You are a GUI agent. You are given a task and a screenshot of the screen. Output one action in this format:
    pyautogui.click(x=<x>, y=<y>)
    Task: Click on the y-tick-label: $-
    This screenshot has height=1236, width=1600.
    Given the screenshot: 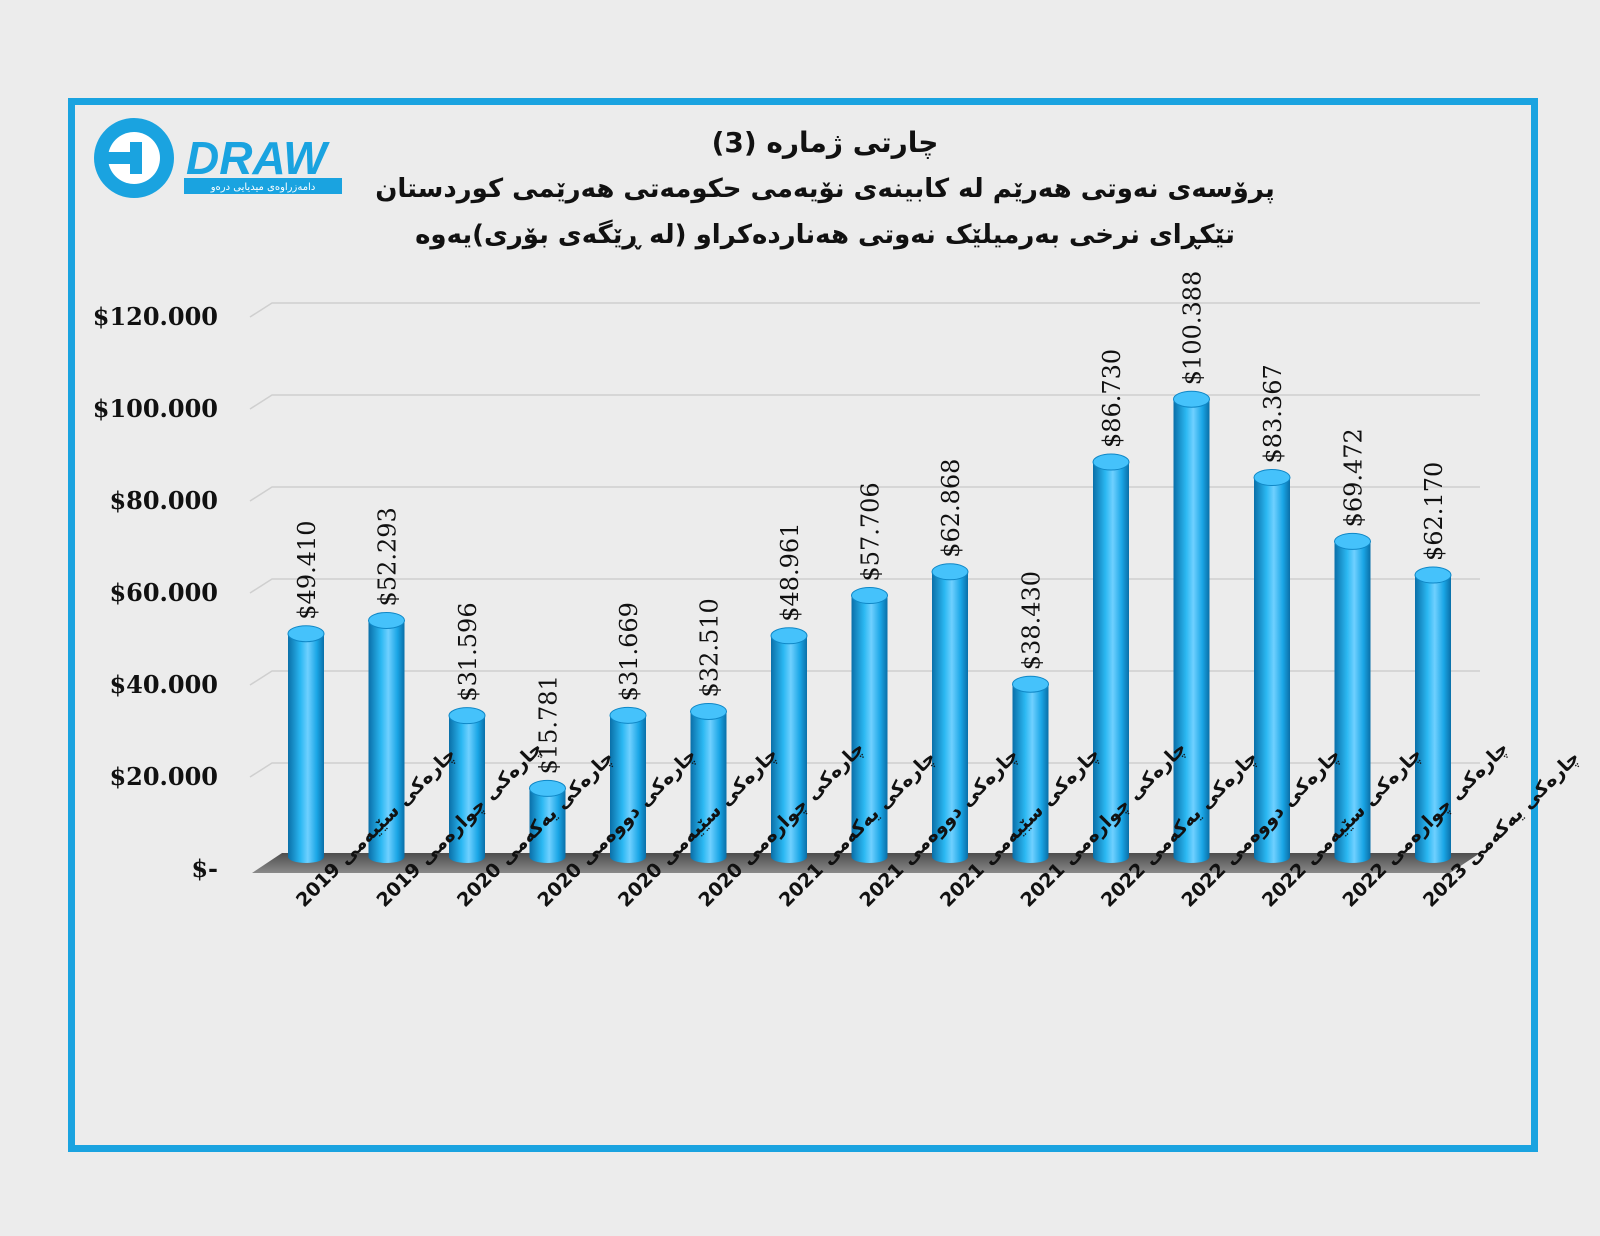 What is the action you would take?
    pyautogui.click(x=204, y=868)
    